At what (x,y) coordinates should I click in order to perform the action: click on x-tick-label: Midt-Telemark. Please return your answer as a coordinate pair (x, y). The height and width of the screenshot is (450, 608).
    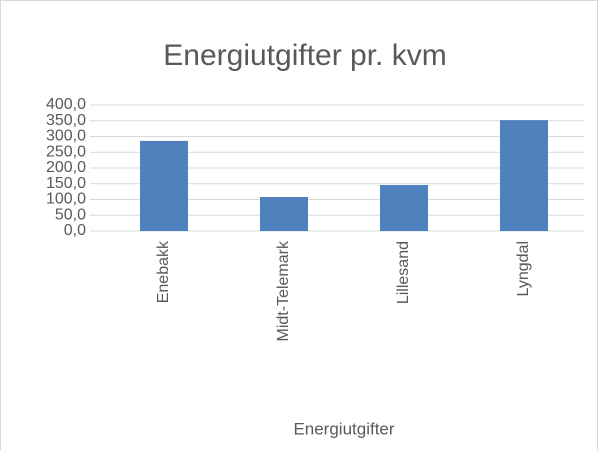
    Looking at the image, I should click on (283, 290).